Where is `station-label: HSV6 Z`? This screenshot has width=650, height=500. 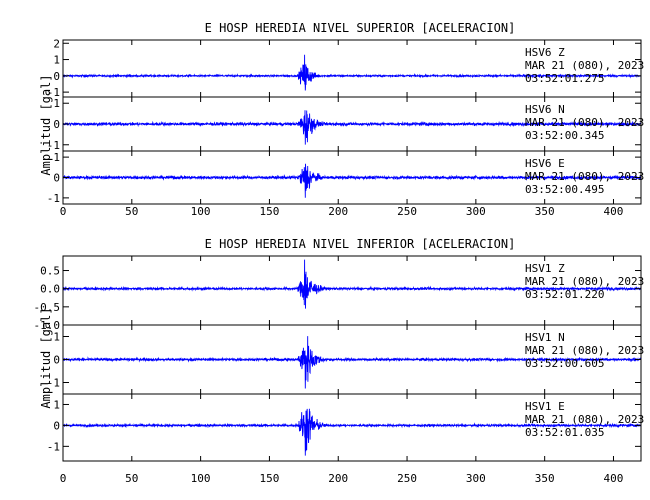 station-label: HSV6 Z is located at coordinates (545, 52).